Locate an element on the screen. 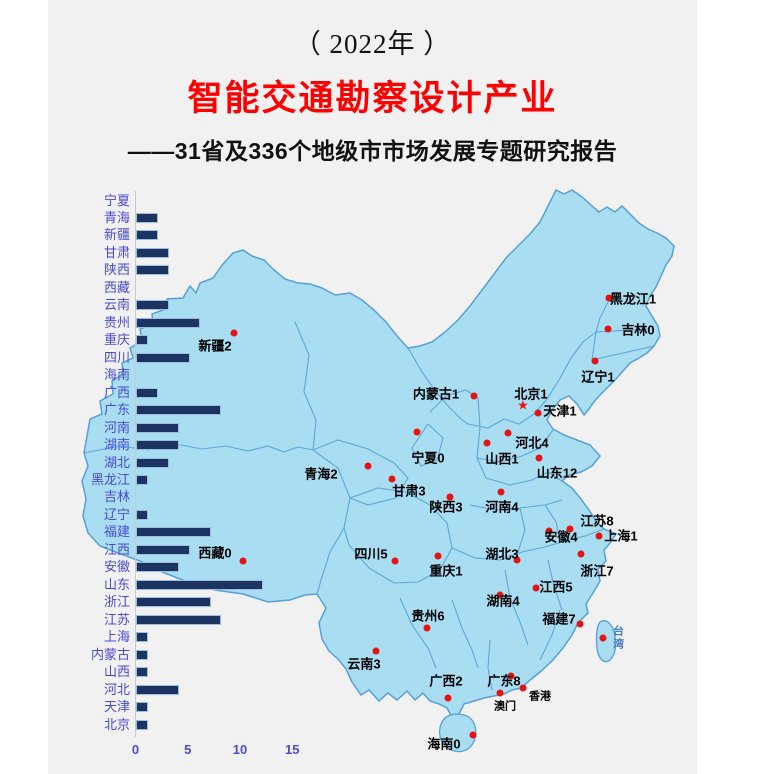 The width and height of the screenshot is (771, 774). province-label: 上海1 is located at coordinates (621, 536).